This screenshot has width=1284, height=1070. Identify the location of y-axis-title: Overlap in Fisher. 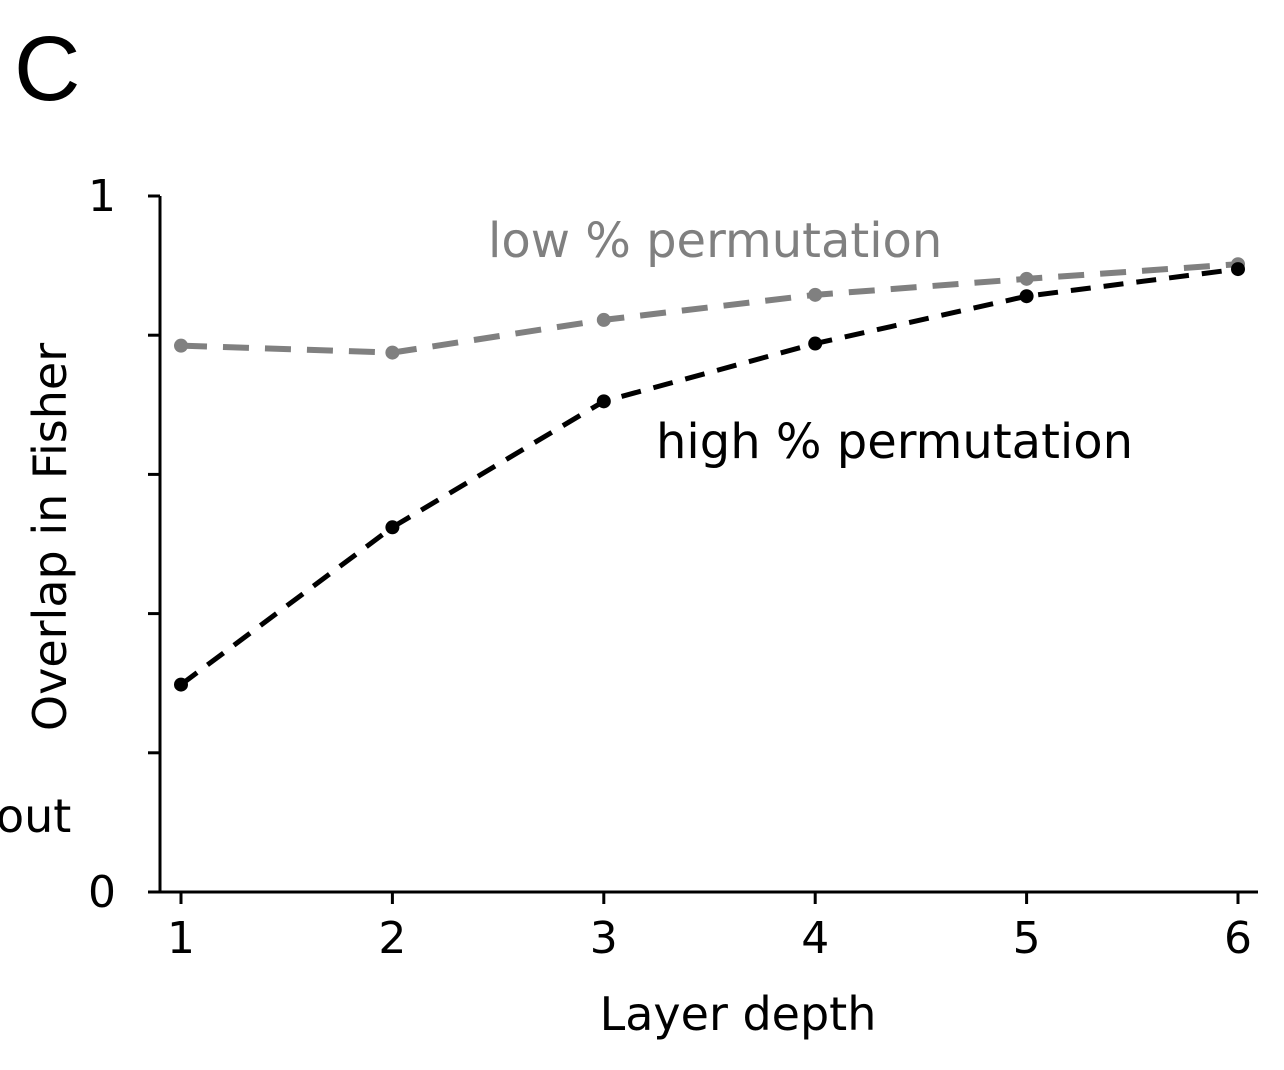
(50, 537).